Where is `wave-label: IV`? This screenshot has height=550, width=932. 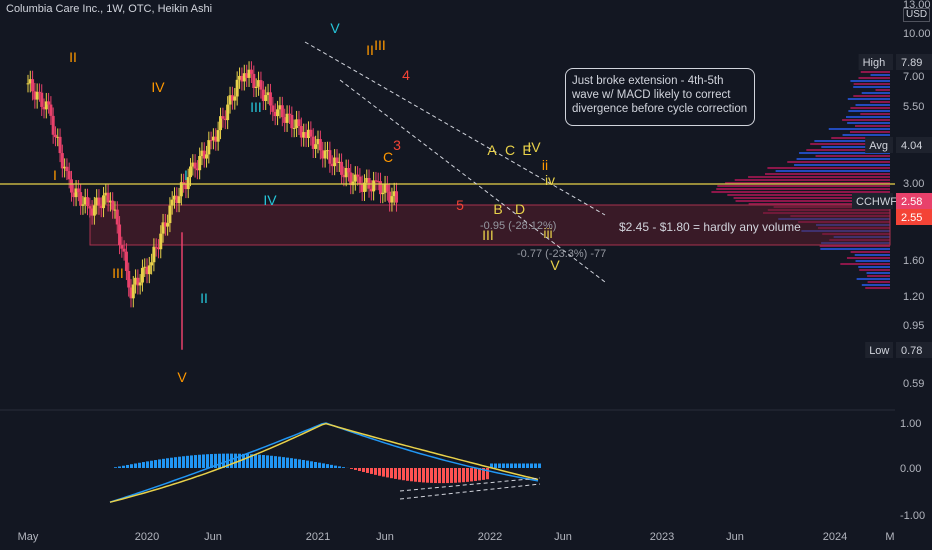
wave-label: IV is located at coordinates (158, 87).